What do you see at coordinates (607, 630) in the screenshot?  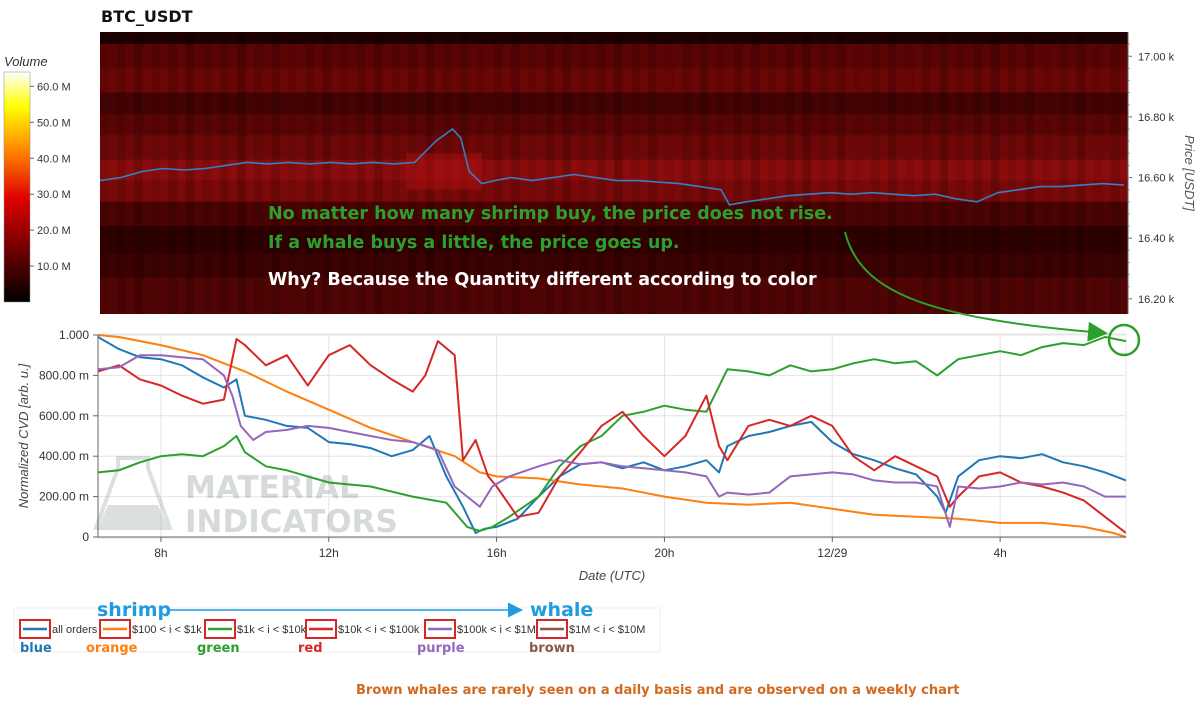 I see `legend-label: $1M < i < $10M` at bounding box center [607, 630].